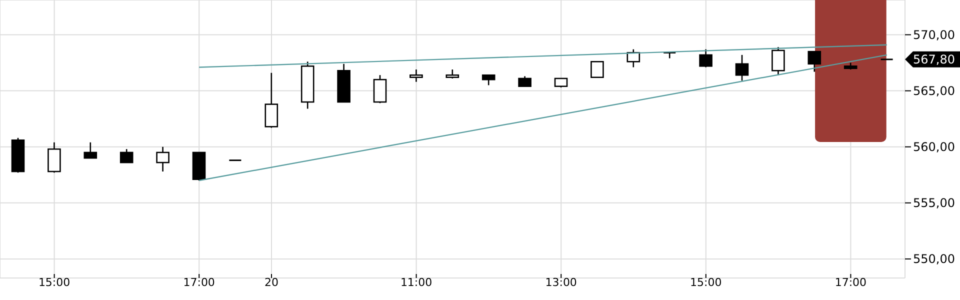 This screenshot has height=300, width=960. Describe the element at coordinates (934, 59) in the screenshot. I see `text: 567,80` at that location.